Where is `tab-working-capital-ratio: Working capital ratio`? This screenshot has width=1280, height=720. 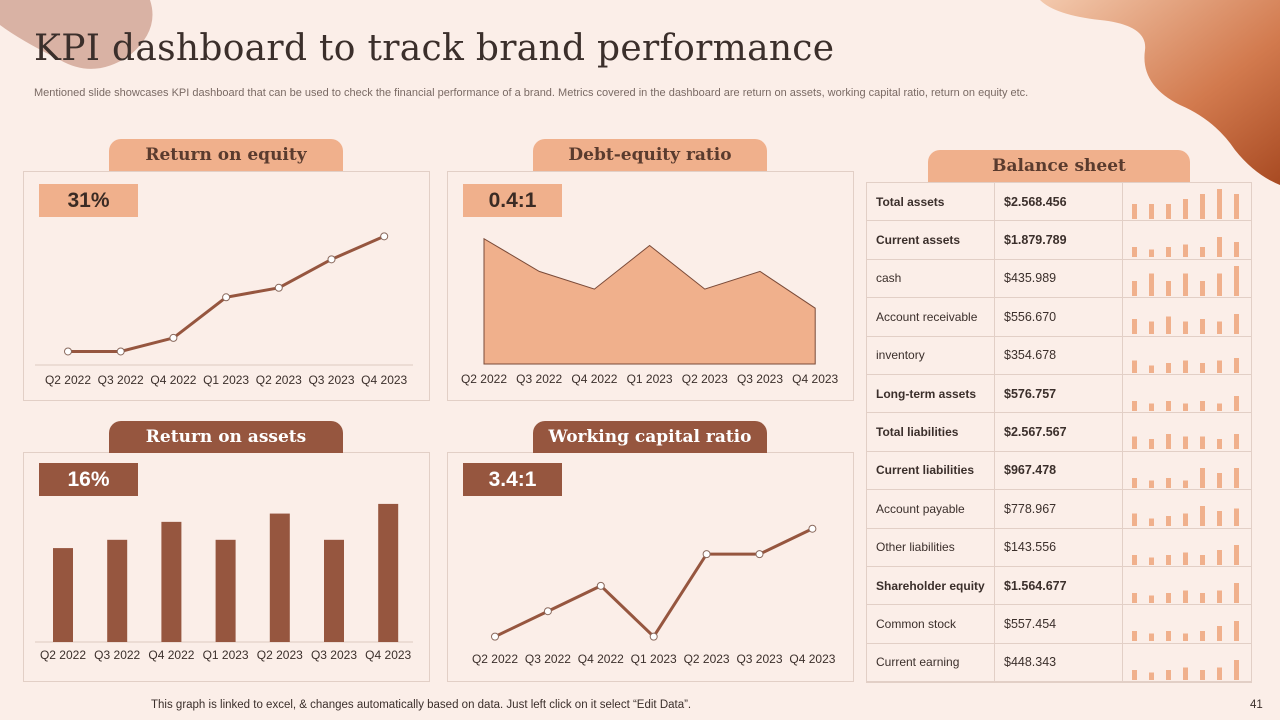 tab-working-capital-ratio: Working capital ratio is located at coordinates (650, 437).